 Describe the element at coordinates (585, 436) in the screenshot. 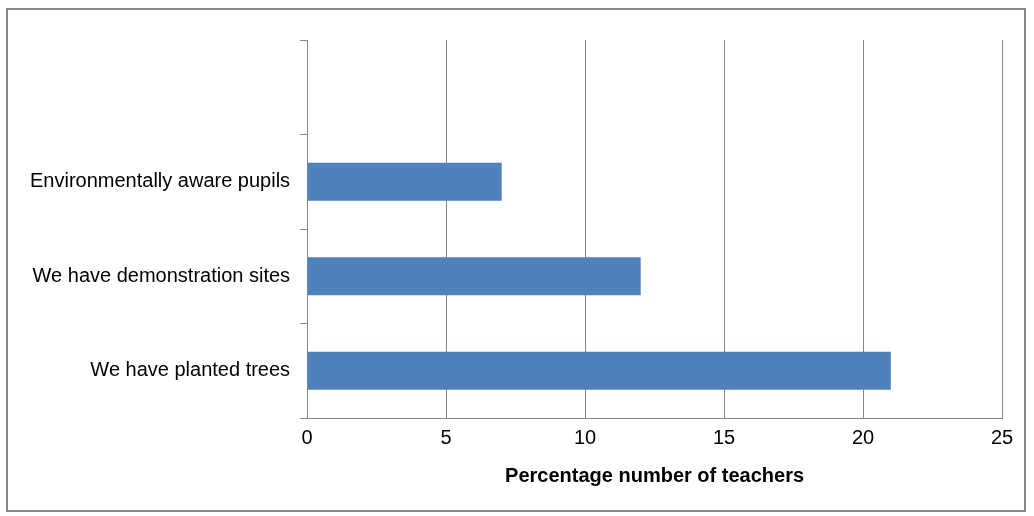

I see `x-tick-label: 10` at that location.